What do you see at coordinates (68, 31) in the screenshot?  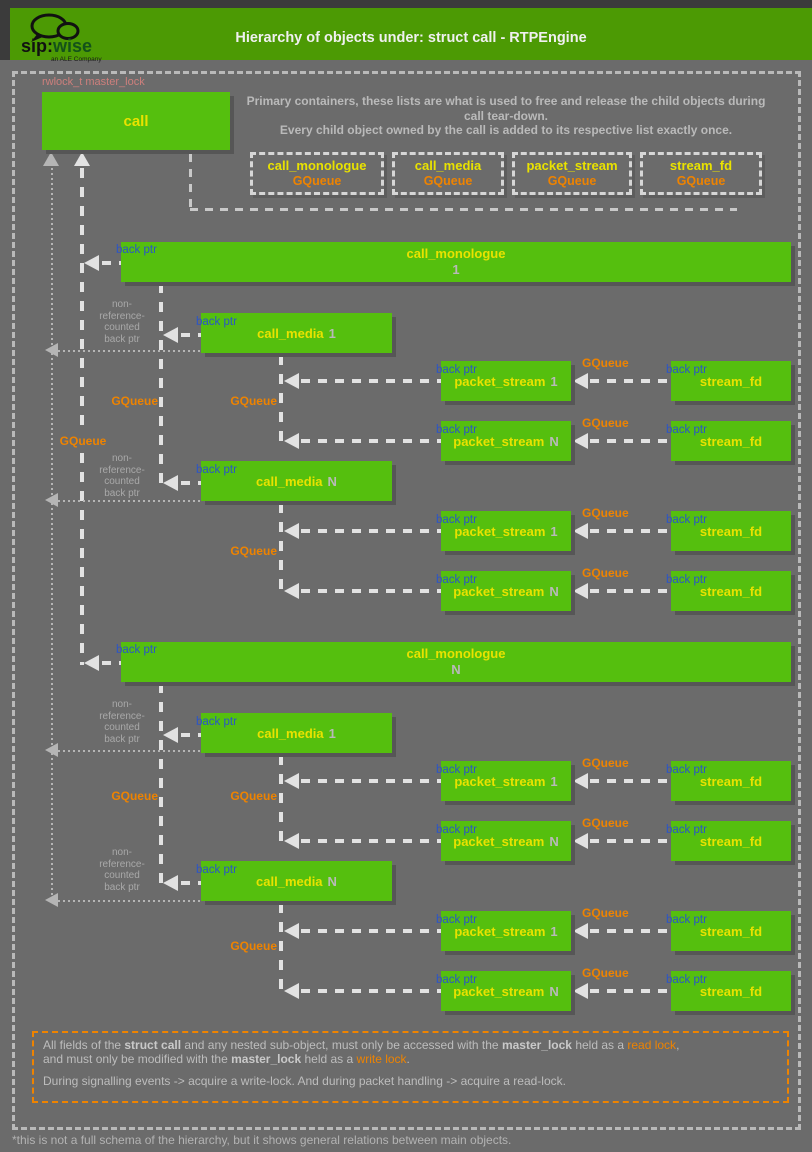 I see `speech-bubble-small-icon` at bounding box center [68, 31].